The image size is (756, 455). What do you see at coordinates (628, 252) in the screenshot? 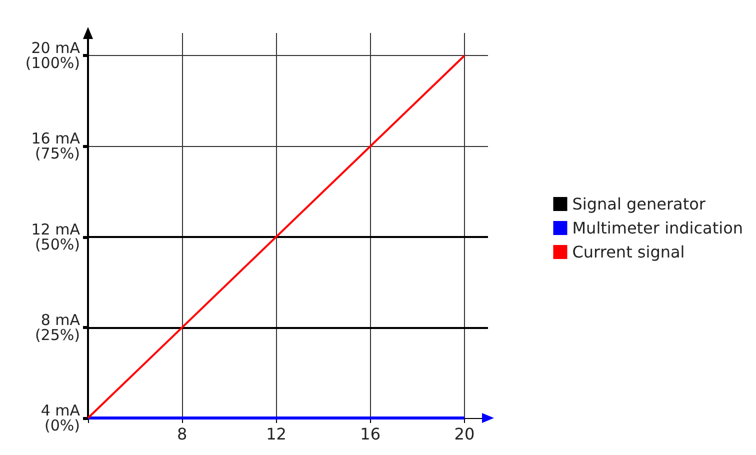
I see `legend-label: Current signal` at bounding box center [628, 252].